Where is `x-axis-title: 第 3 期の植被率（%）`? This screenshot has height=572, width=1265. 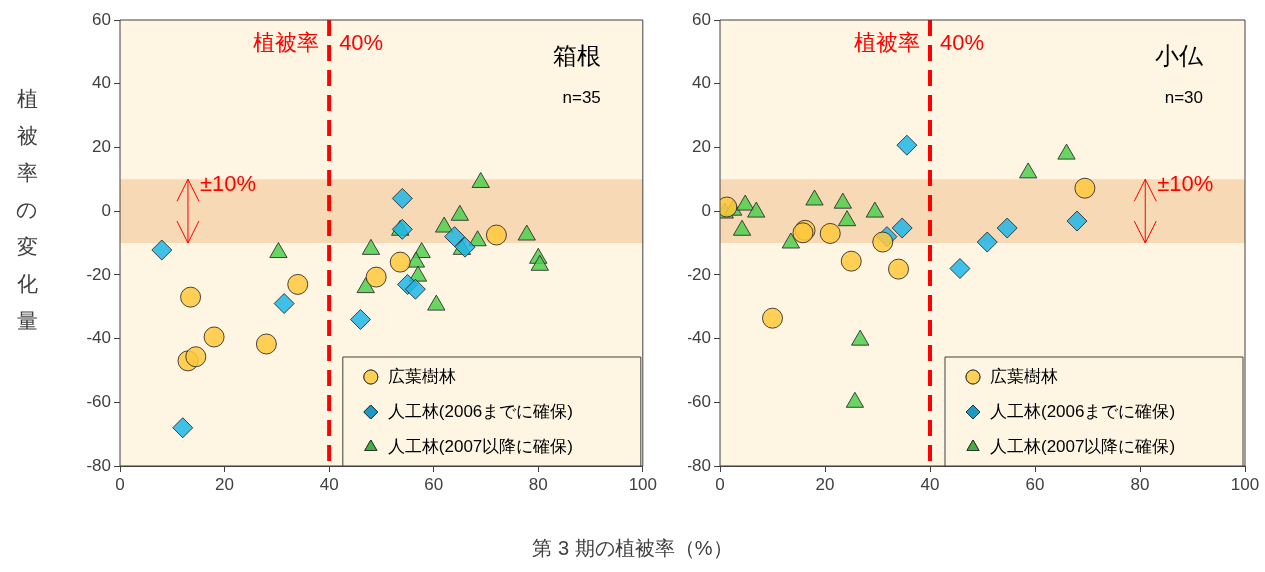 x-axis-title: 第 3 期の植被率（%） is located at coordinates (632, 548).